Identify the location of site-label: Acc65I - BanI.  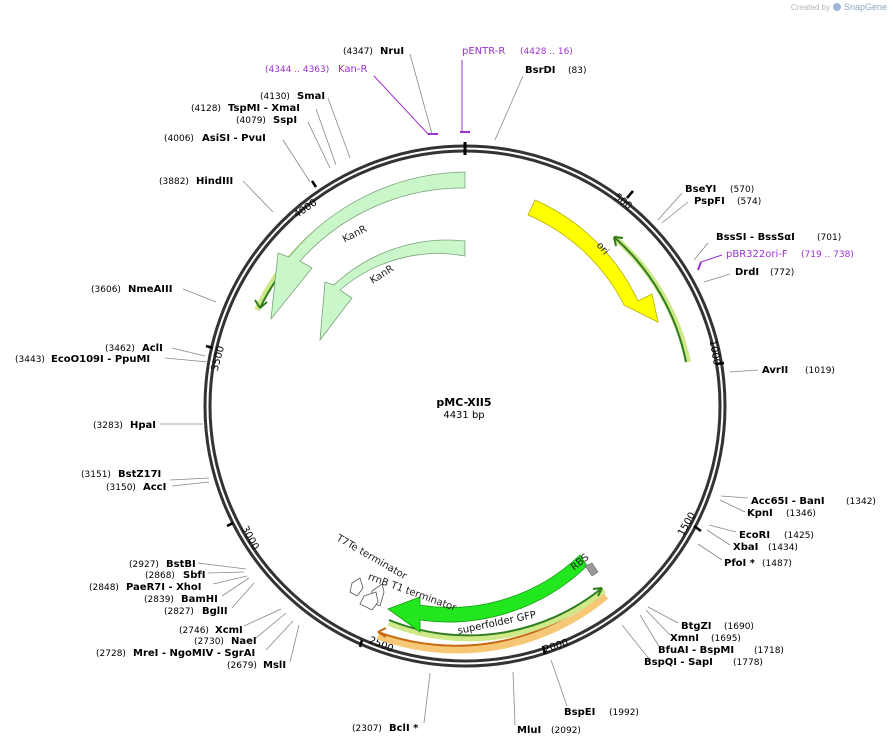
(788, 501).